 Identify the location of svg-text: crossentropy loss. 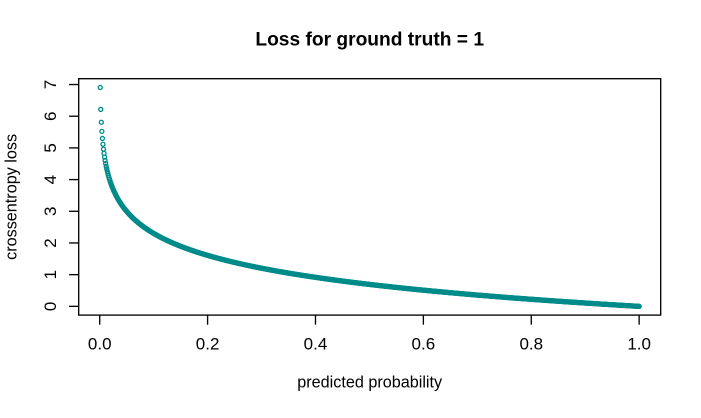
(12, 197).